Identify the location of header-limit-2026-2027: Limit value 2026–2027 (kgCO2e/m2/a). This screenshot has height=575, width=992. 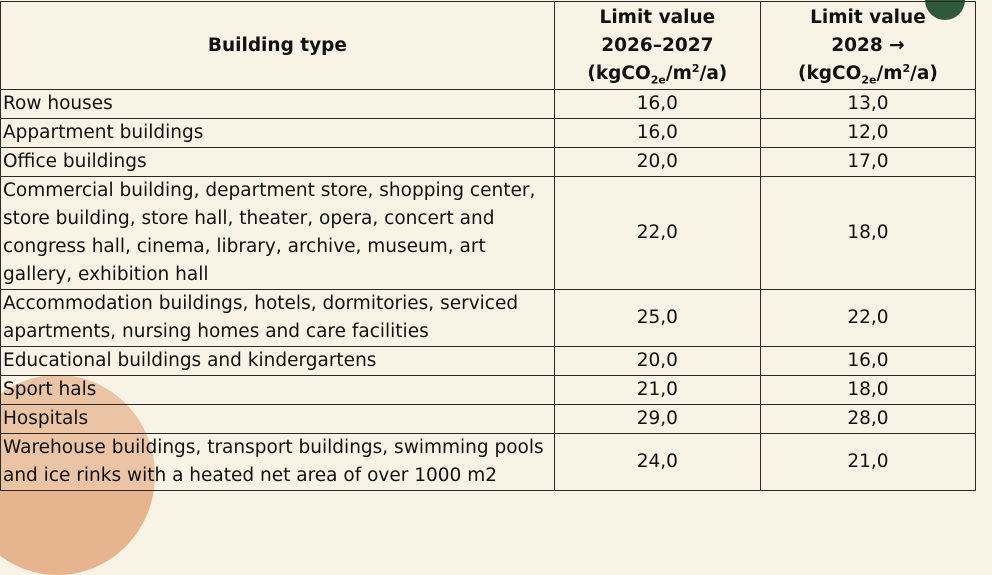
(657, 45).